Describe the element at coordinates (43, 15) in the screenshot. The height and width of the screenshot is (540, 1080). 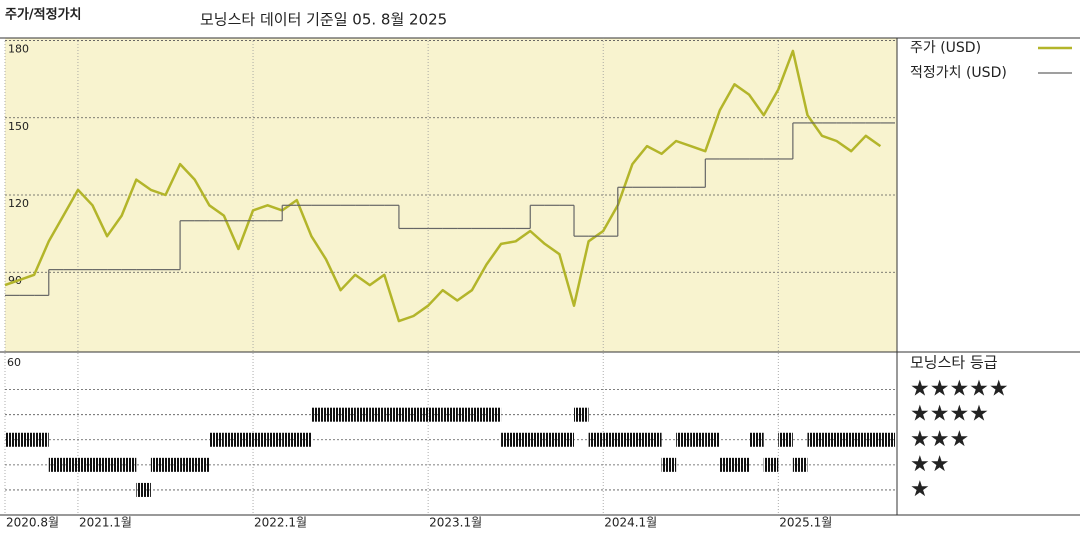
I see `chart-title: 주가/적정가치` at that location.